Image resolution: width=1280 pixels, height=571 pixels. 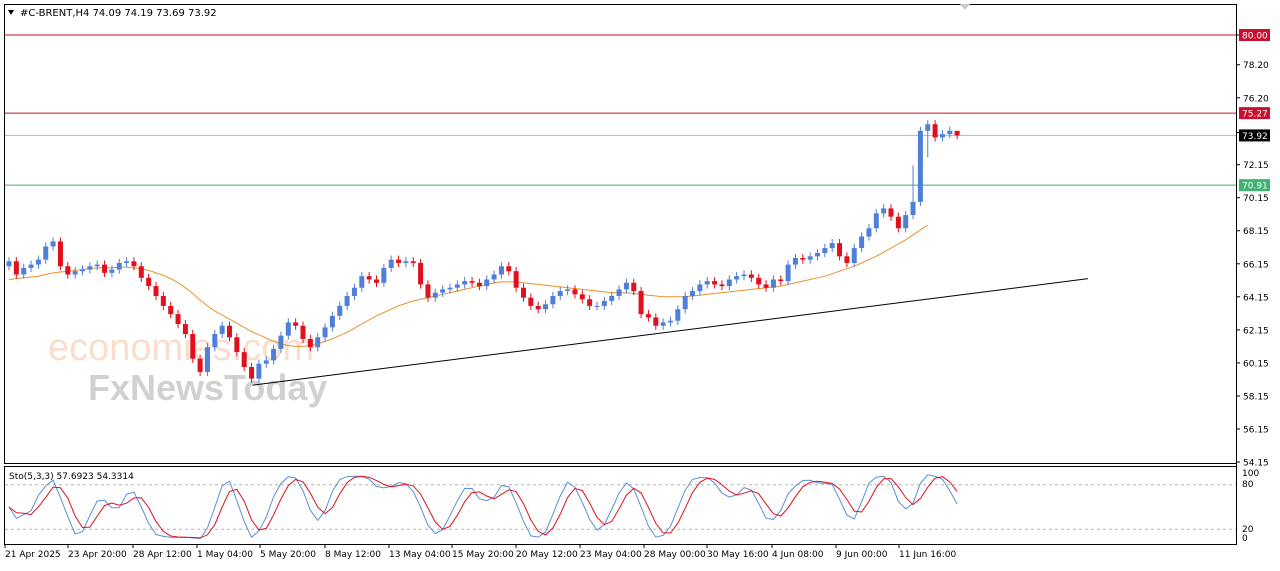 I want to click on chart-header-title: #C-BRENT,H4 74.09 74.19 73.69 73.92, so click(x=118, y=13).